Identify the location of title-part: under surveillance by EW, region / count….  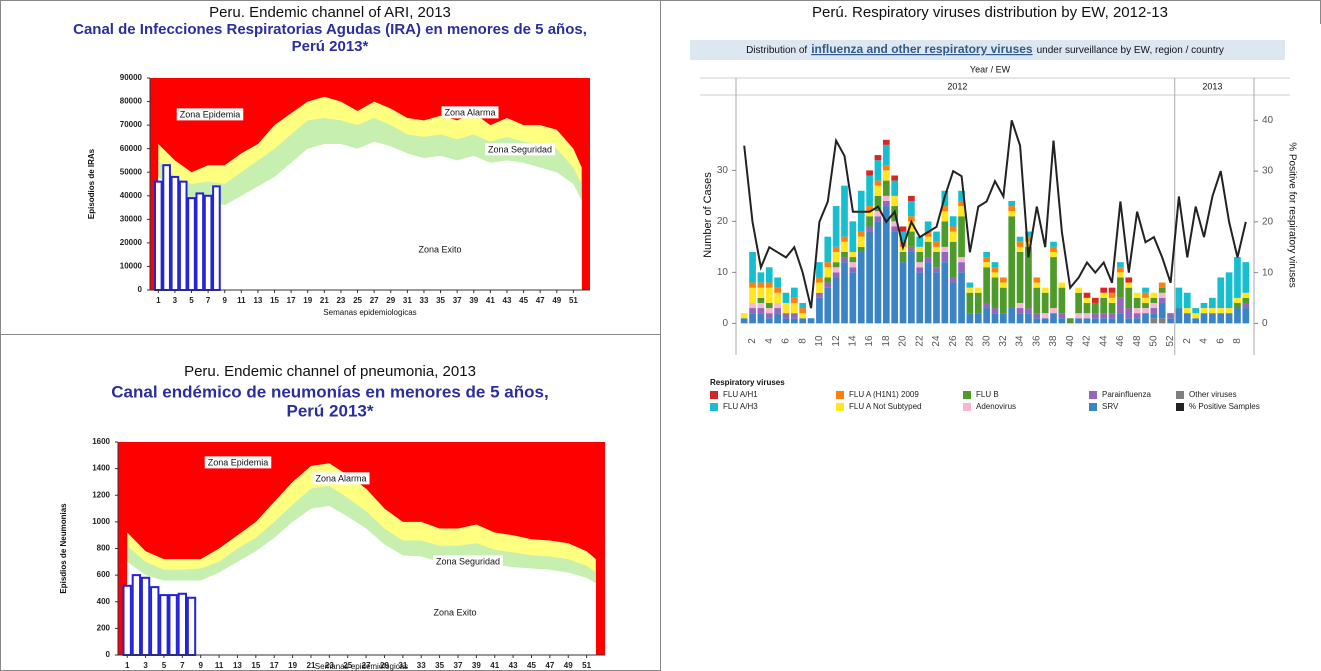
(1130, 50).